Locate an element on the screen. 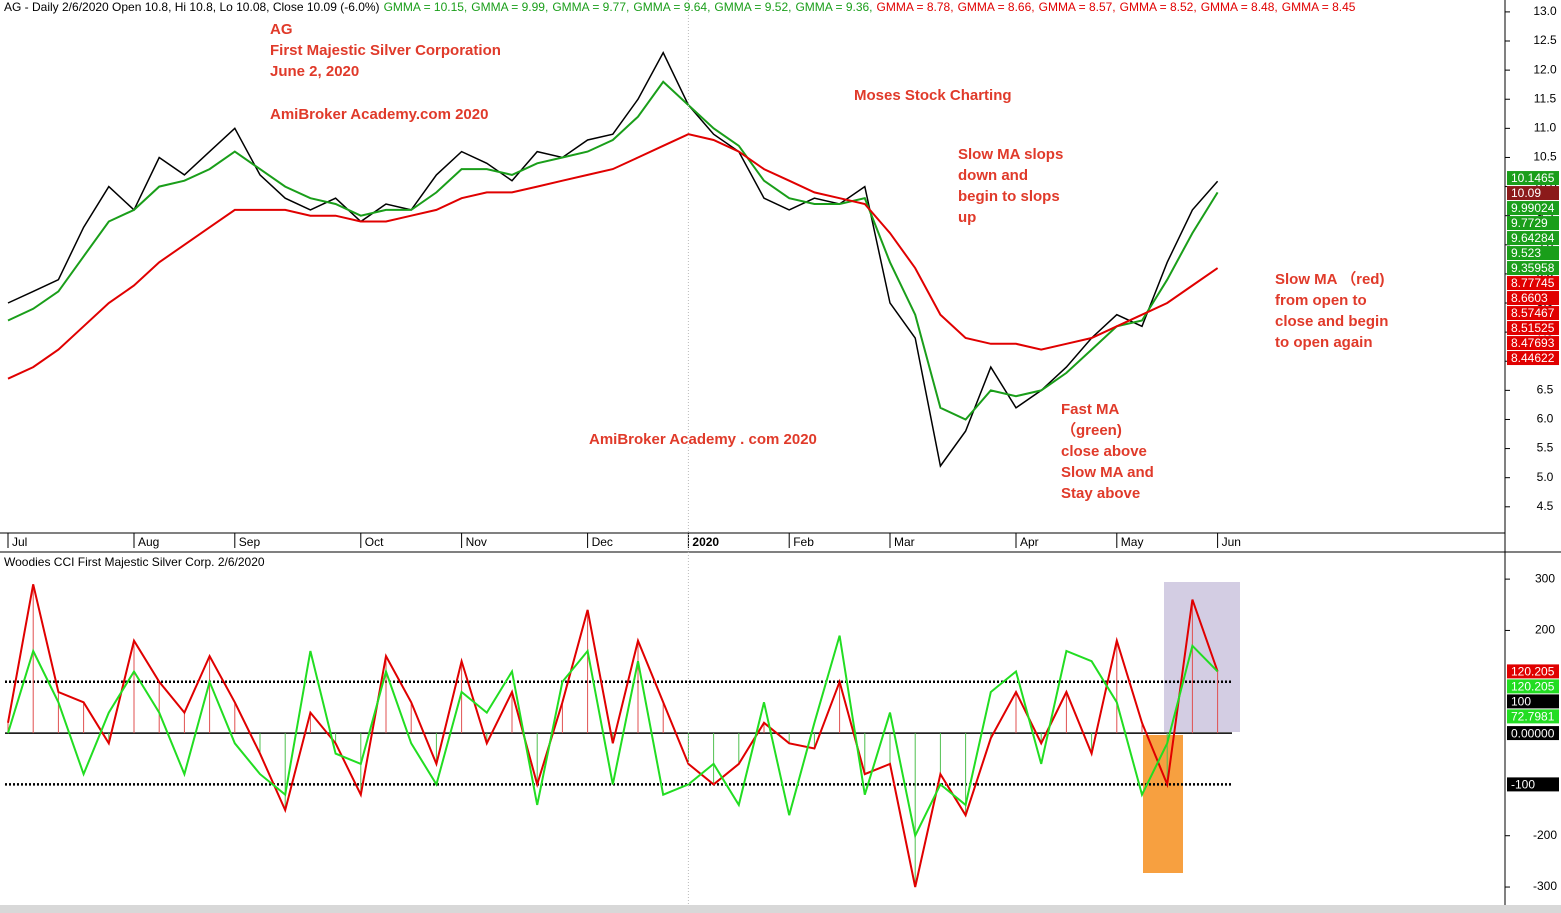 Image resolution: width=1561 pixels, height=913 pixels. value-tag: -100 is located at coordinates (1533, 784).